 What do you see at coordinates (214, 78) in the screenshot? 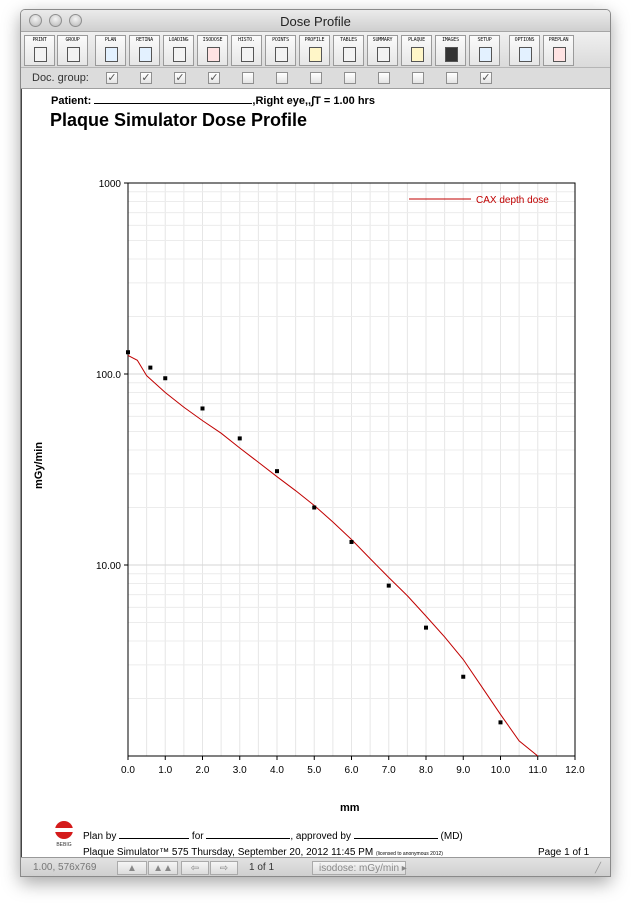
I see `doc-group-checkbox-4: ✓` at bounding box center [214, 78].